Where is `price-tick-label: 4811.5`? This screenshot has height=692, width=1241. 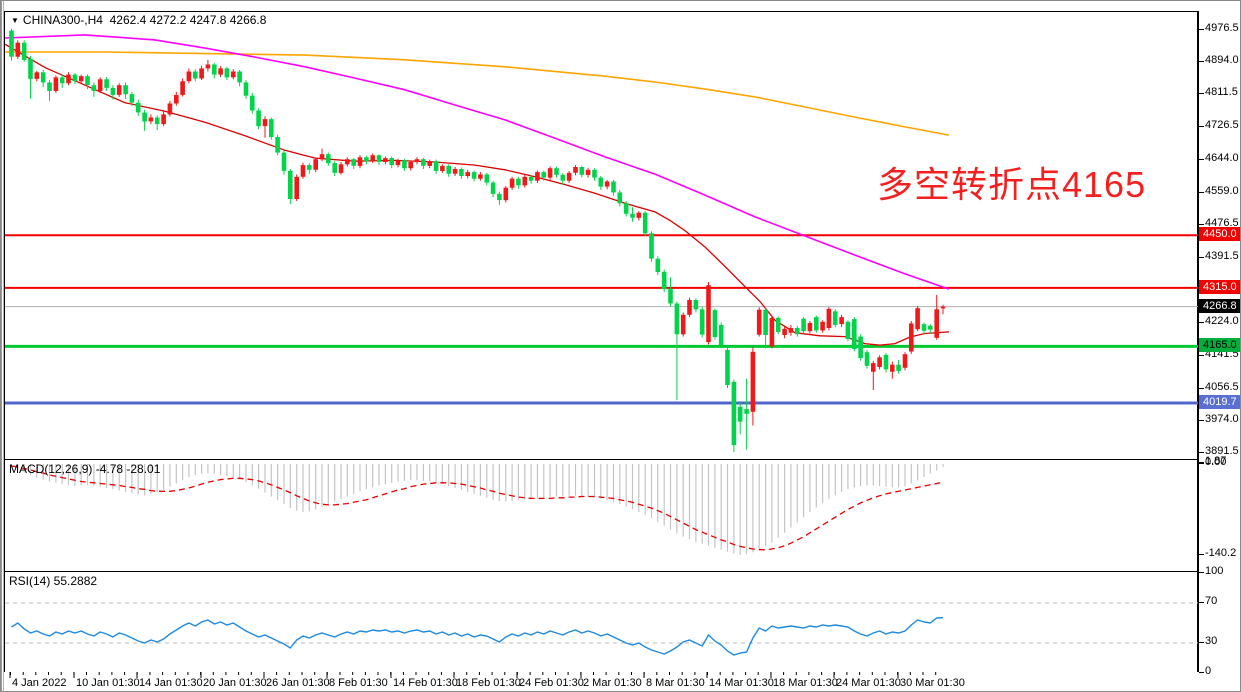 price-tick-label: 4811.5 is located at coordinates (1221, 92).